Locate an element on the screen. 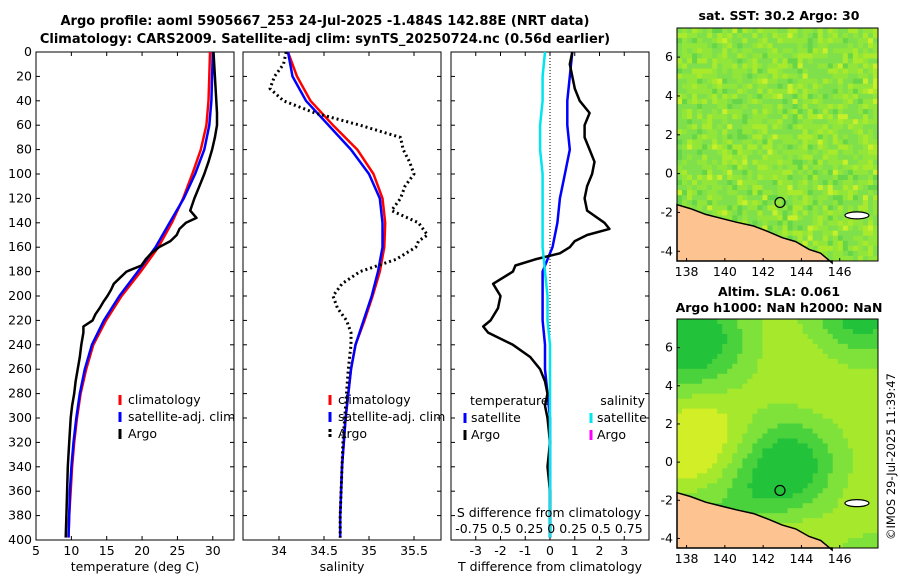 The image size is (900, 580). depth-tick-label: 260 is located at coordinates (20, 368).